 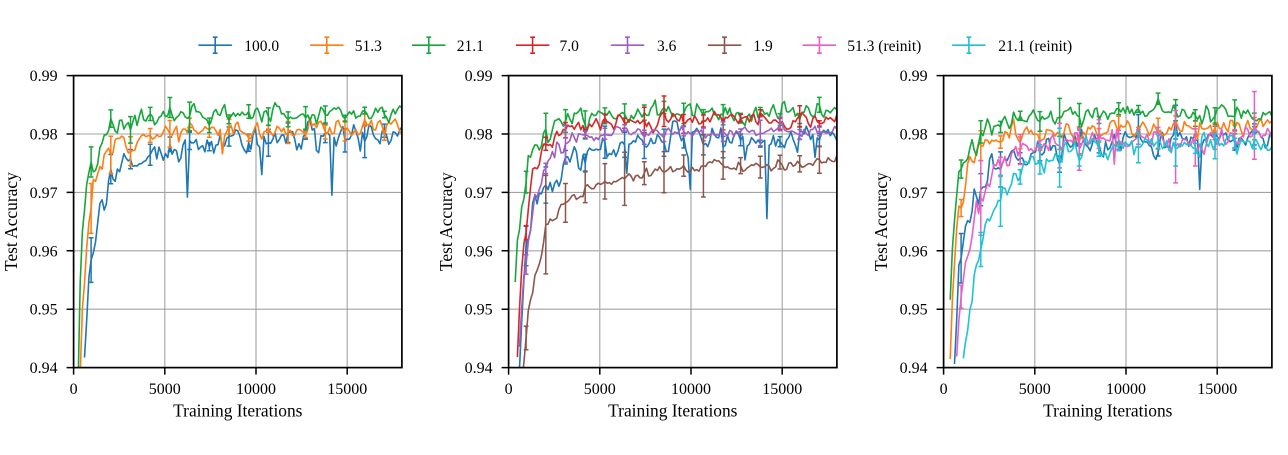 What do you see at coordinates (667, 46) in the screenshot?
I see `svg-text: 3.6` at bounding box center [667, 46].